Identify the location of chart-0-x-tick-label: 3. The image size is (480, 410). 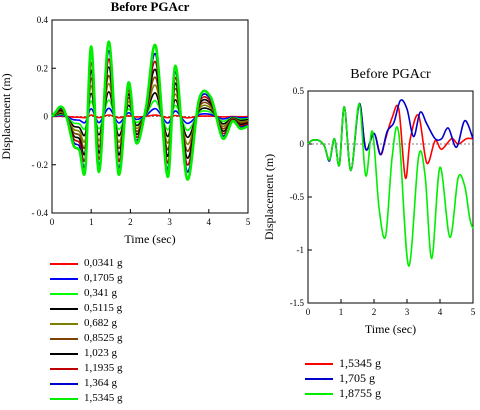
(169, 222).